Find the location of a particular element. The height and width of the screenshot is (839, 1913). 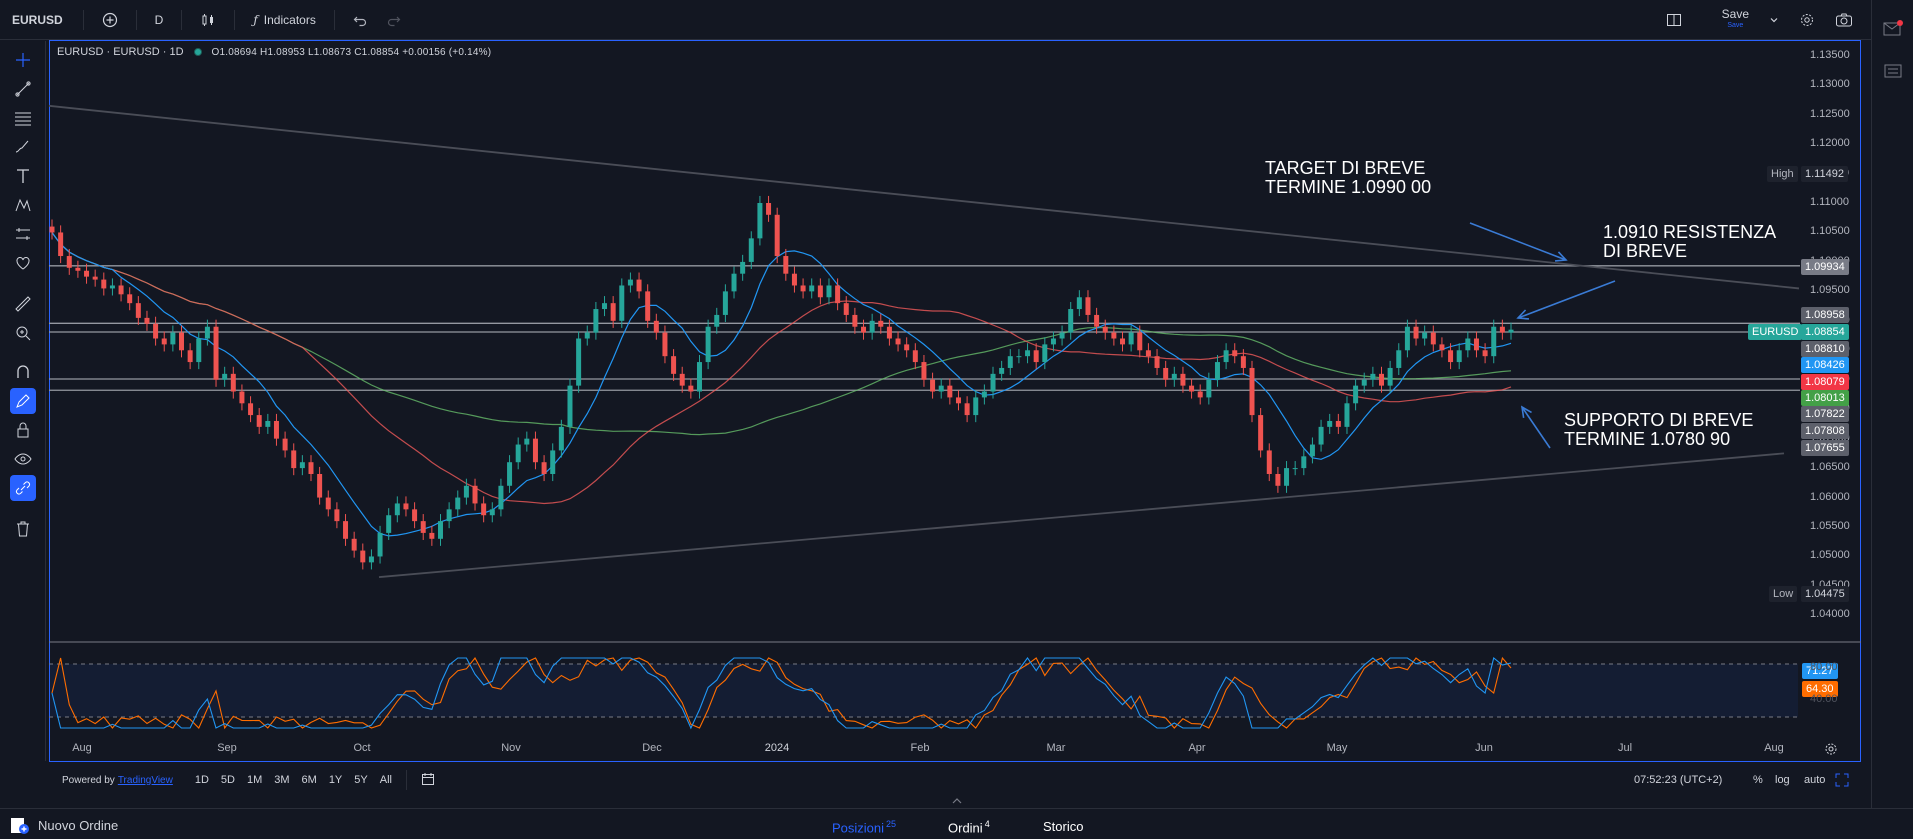

auto-toggle: auto is located at coordinates (1815, 780).